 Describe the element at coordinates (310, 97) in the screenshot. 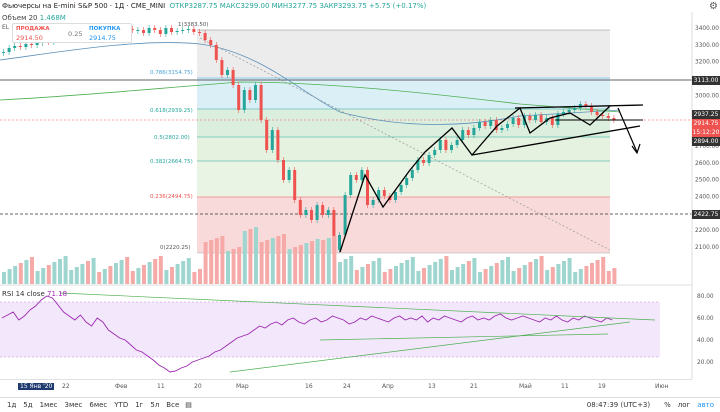

I see `ma-green` at that location.